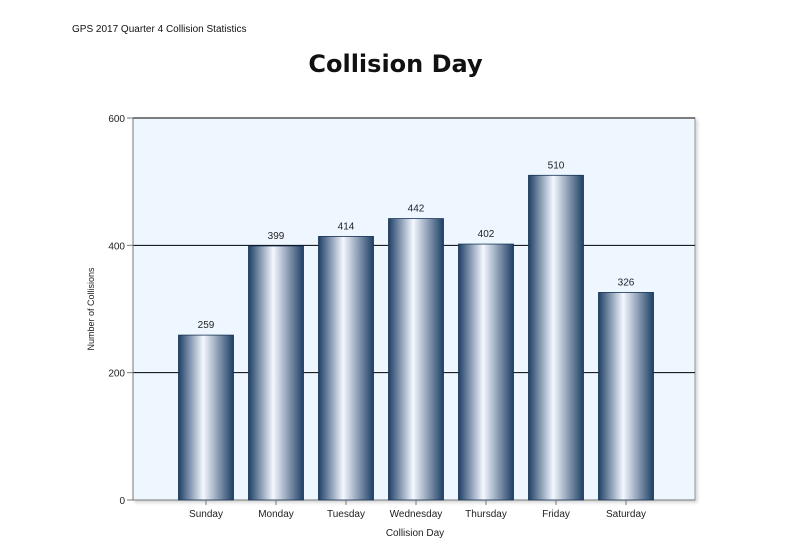  I want to click on y-tick-label: 200, so click(116, 374).